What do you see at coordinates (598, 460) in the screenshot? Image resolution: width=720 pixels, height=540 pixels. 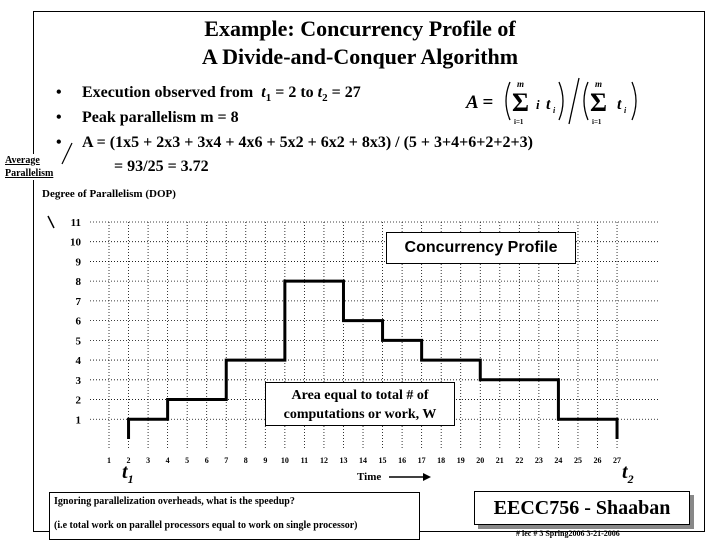 I see `x-tick-label: 26` at bounding box center [598, 460].